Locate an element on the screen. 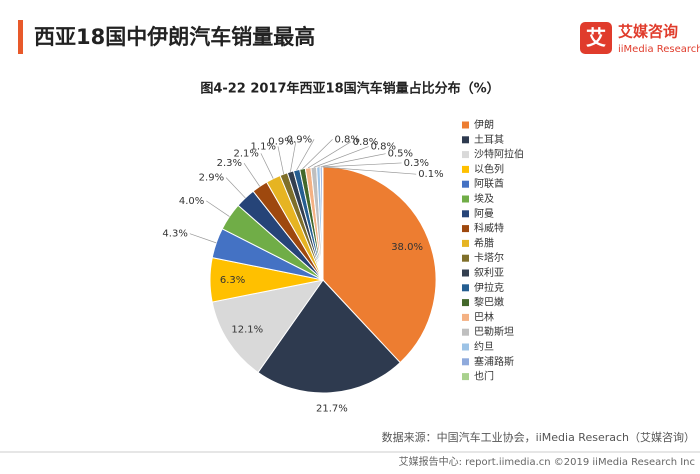  page-title: 西亚18国中伊朗汽车销量最高 is located at coordinates (174, 37).